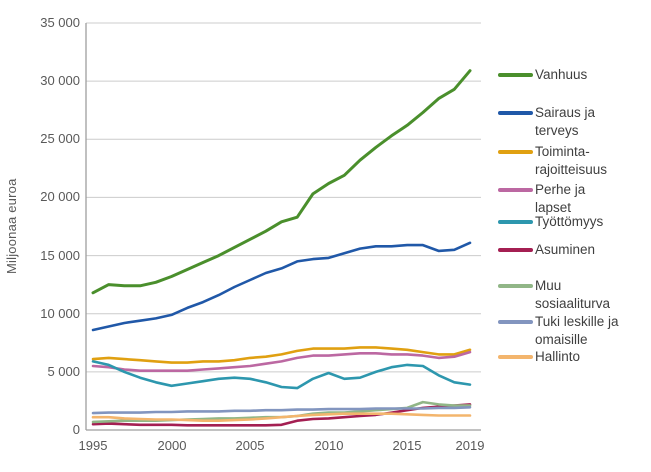  What do you see at coordinates (558, 356) in the screenshot?
I see `legend-label: Hallinto` at bounding box center [558, 356].